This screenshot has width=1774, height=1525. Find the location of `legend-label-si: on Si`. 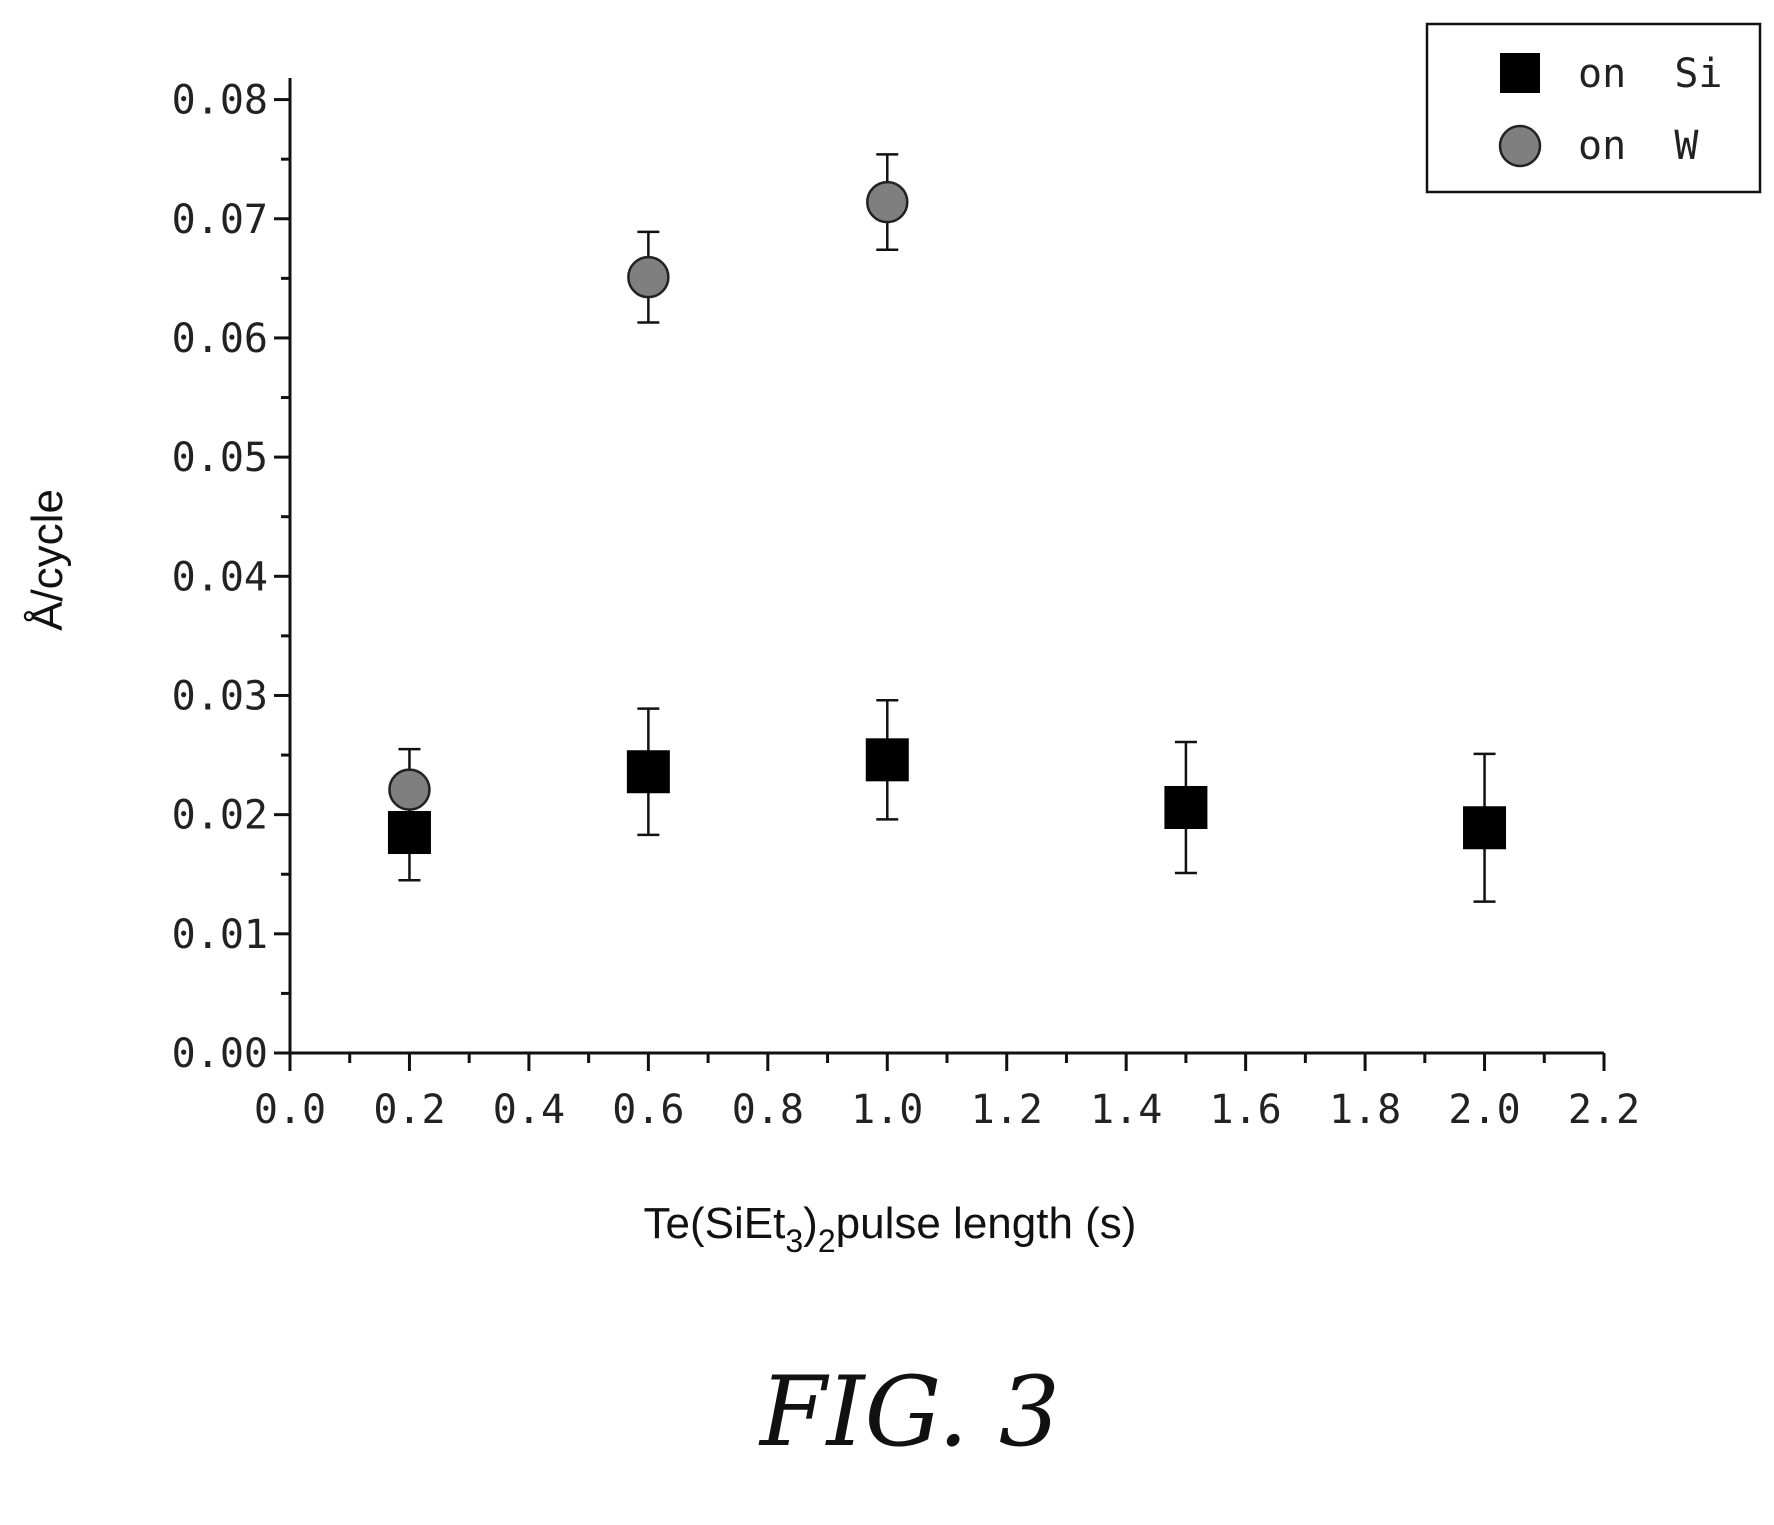

legend-label-si: on Si is located at coordinates (1650, 74).